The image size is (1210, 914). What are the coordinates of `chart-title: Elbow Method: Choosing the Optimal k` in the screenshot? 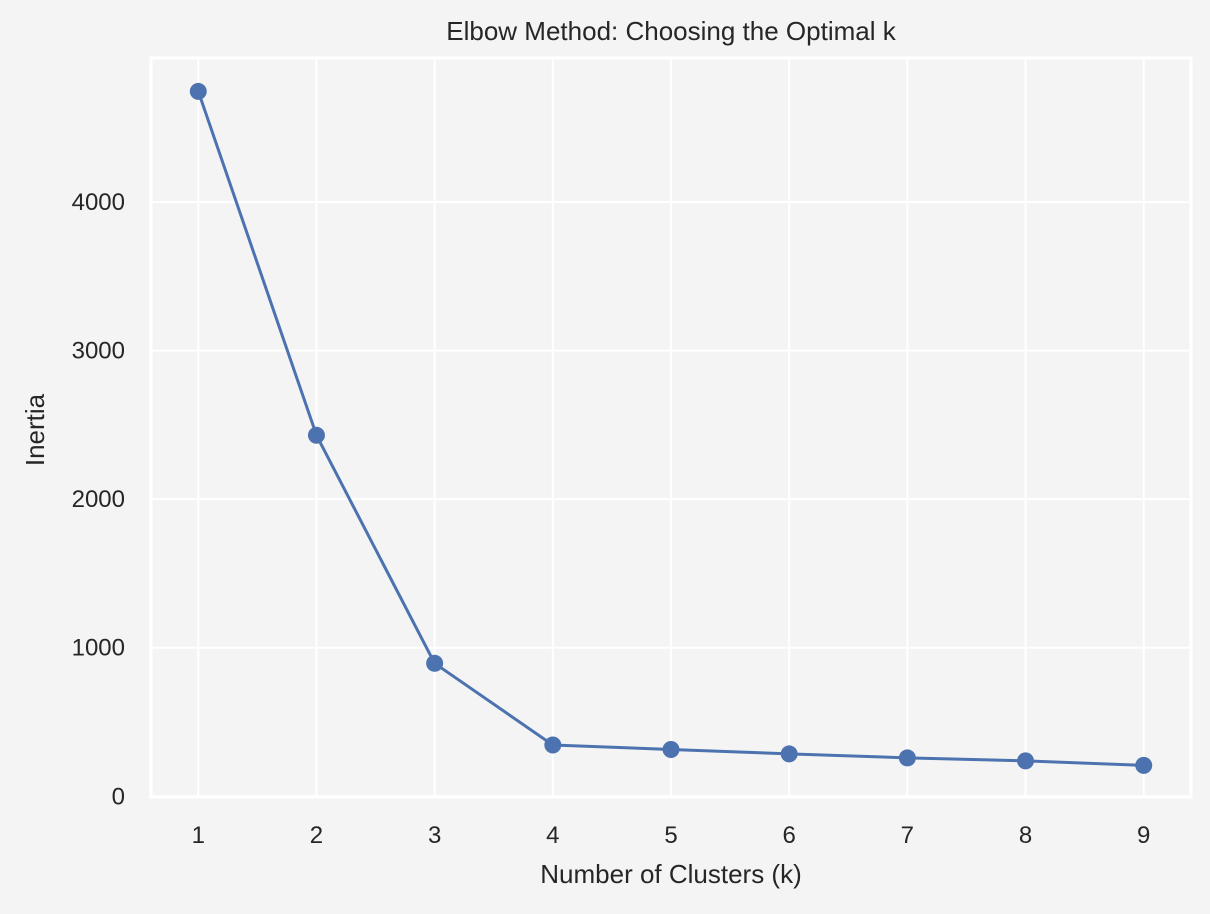 It's located at (671, 31).